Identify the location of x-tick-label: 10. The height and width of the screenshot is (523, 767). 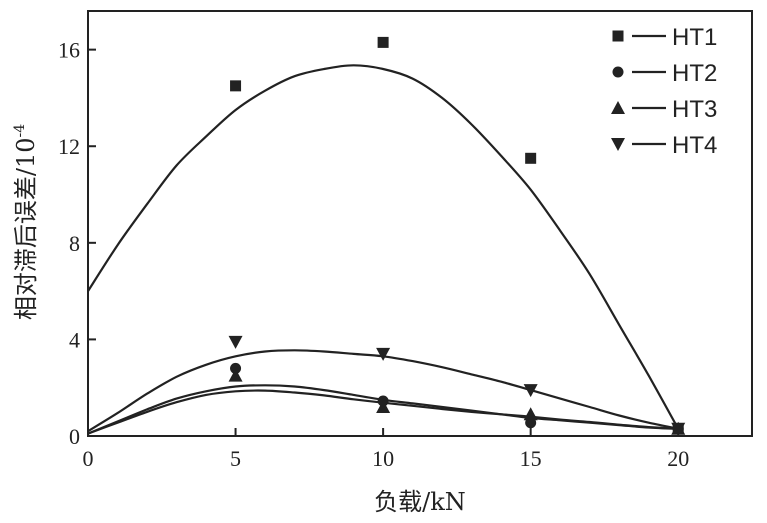
(383, 458).